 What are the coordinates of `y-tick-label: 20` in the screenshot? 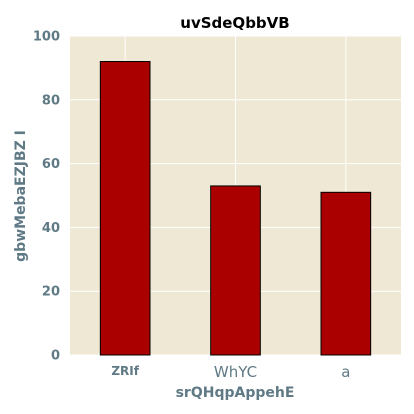 It's located at (51, 292).